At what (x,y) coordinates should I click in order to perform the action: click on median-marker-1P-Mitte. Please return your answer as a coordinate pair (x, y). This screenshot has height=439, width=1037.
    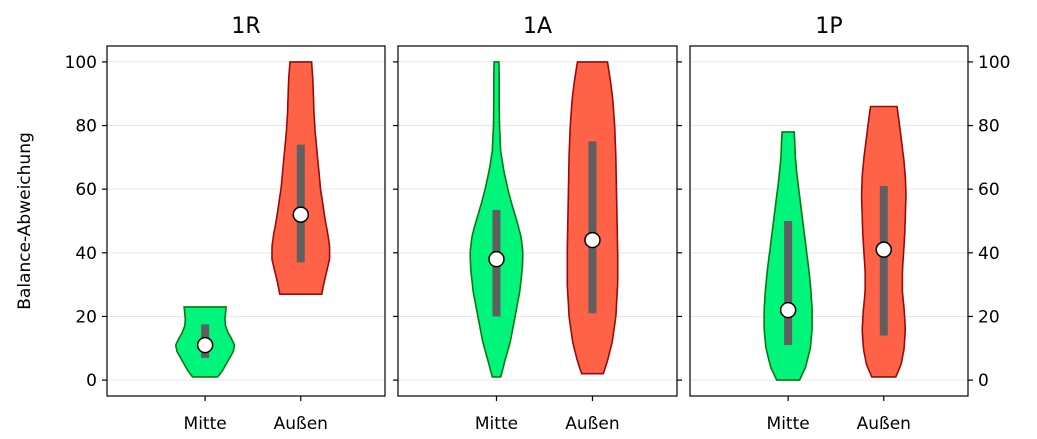
    Looking at the image, I should click on (788, 310).